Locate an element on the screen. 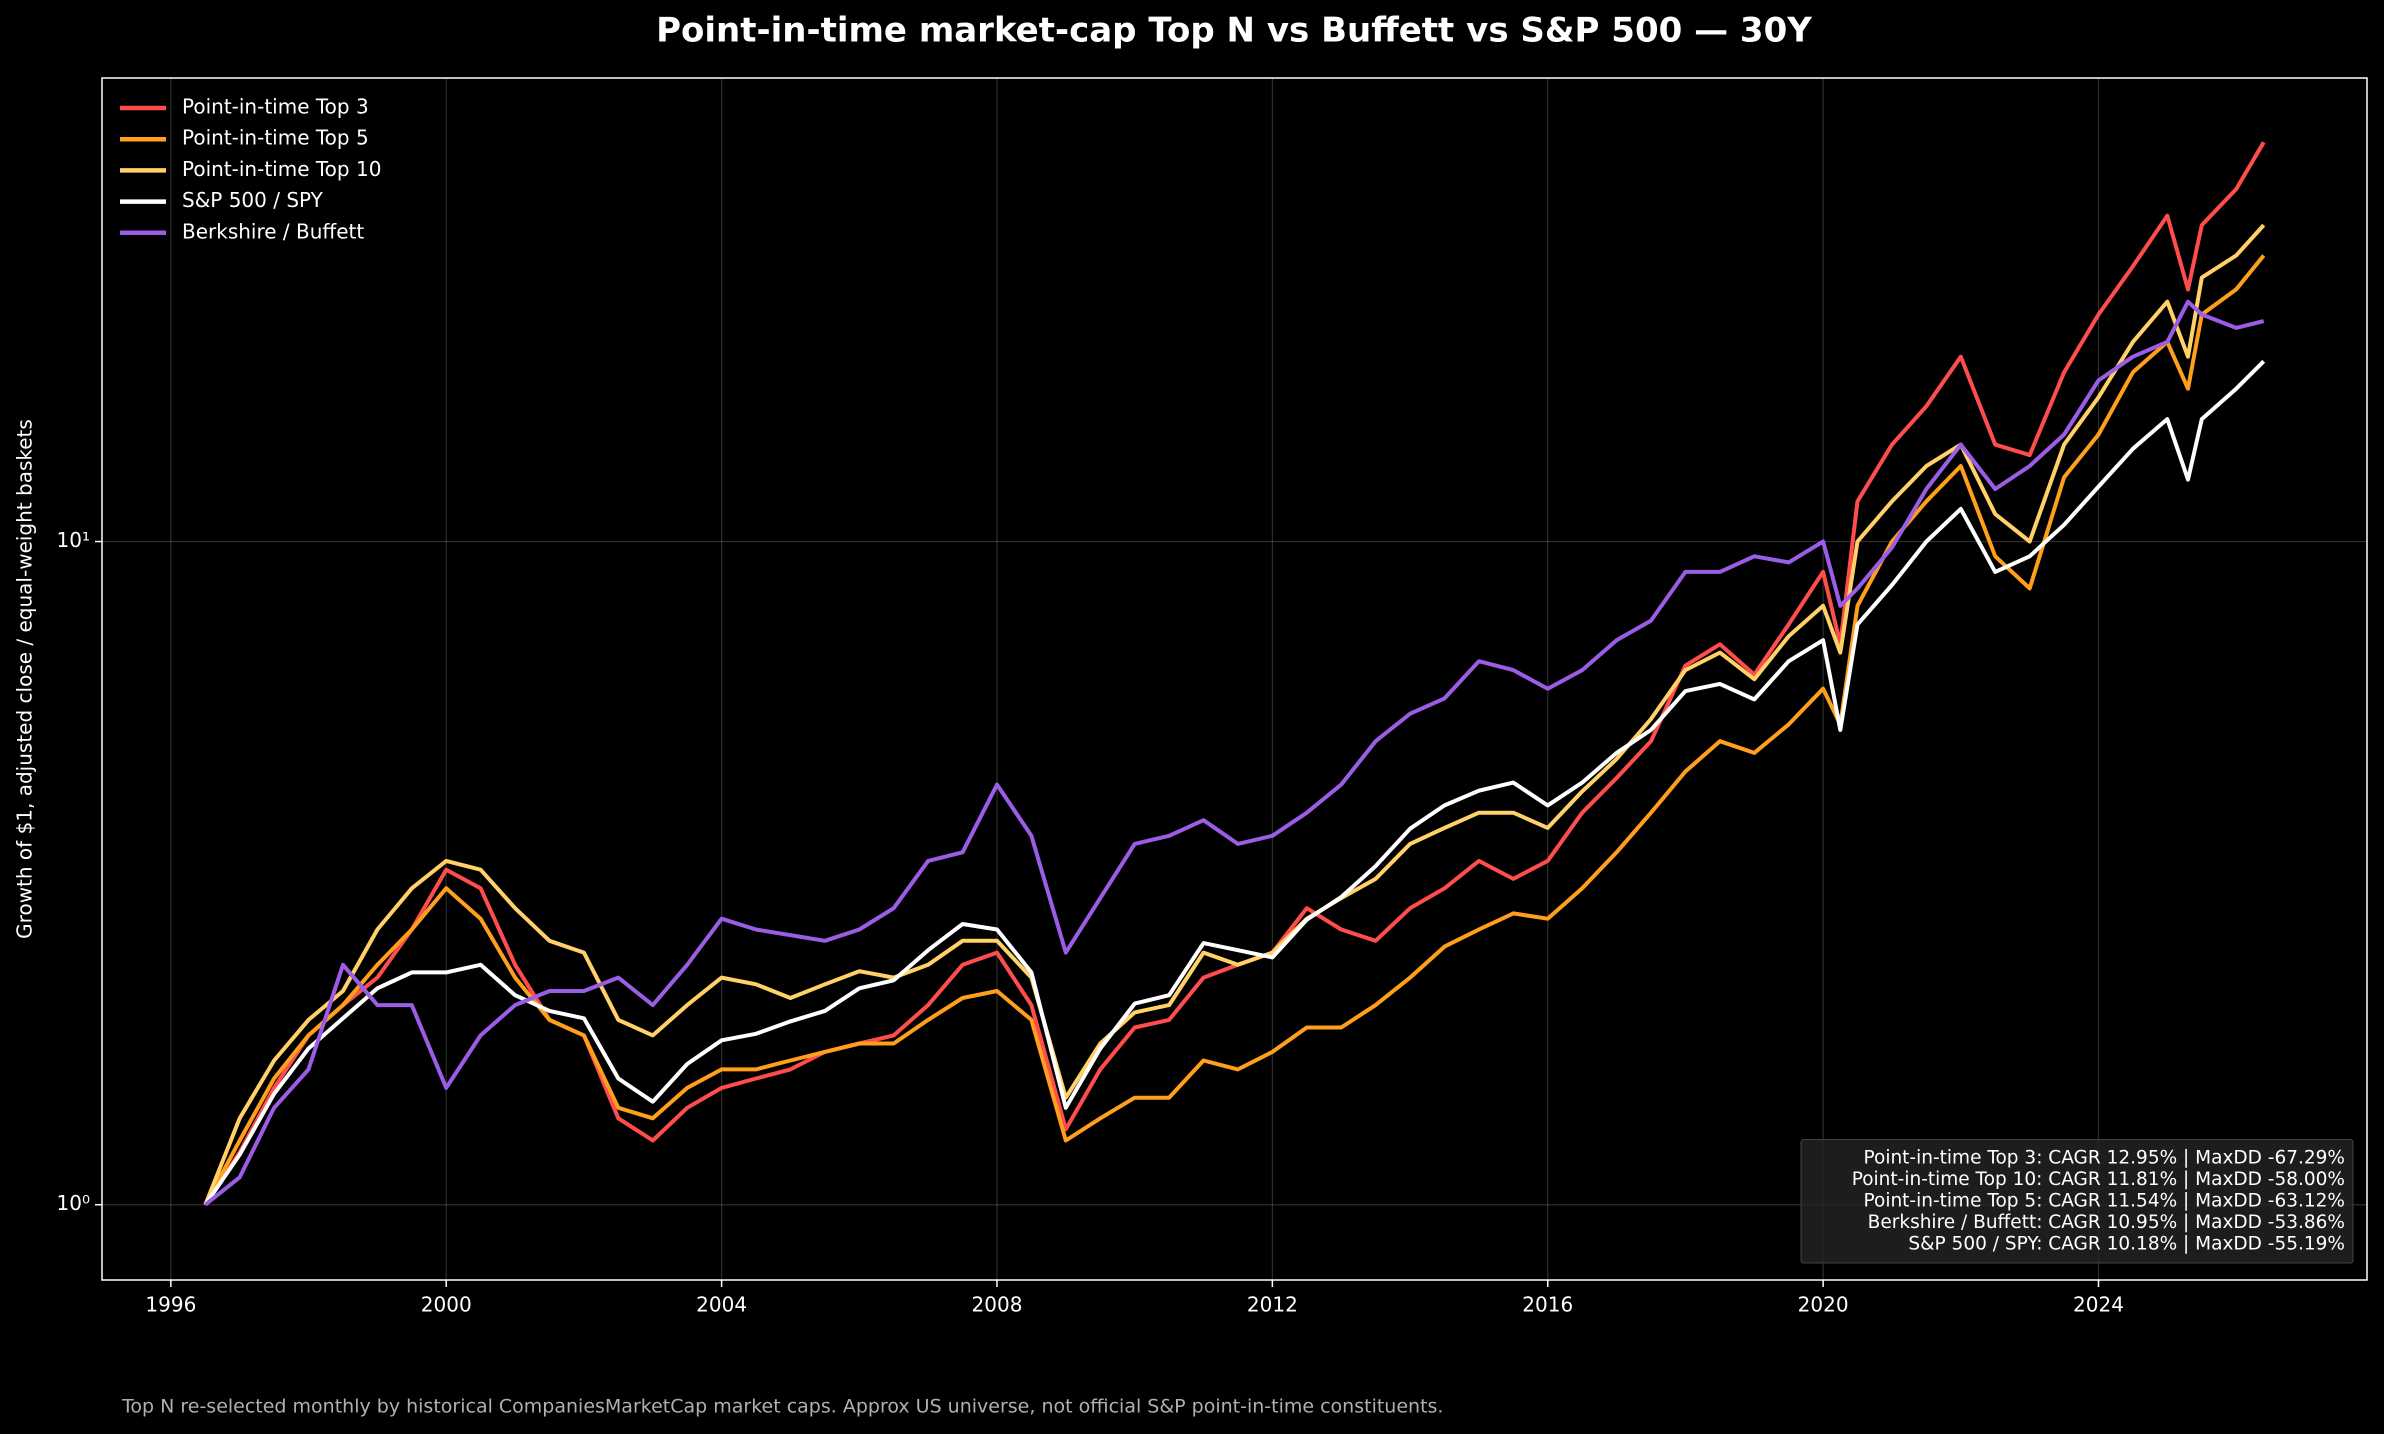  x-tick-label: 2000 is located at coordinates (446, 1305).